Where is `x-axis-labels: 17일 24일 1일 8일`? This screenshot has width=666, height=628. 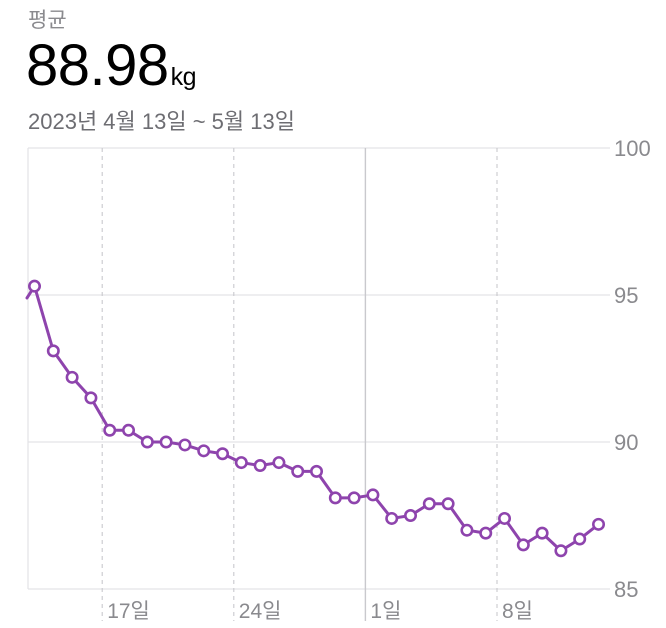 x-axis-labels: 17일 24일 1일 8일 is located at coordinates (320, 611).